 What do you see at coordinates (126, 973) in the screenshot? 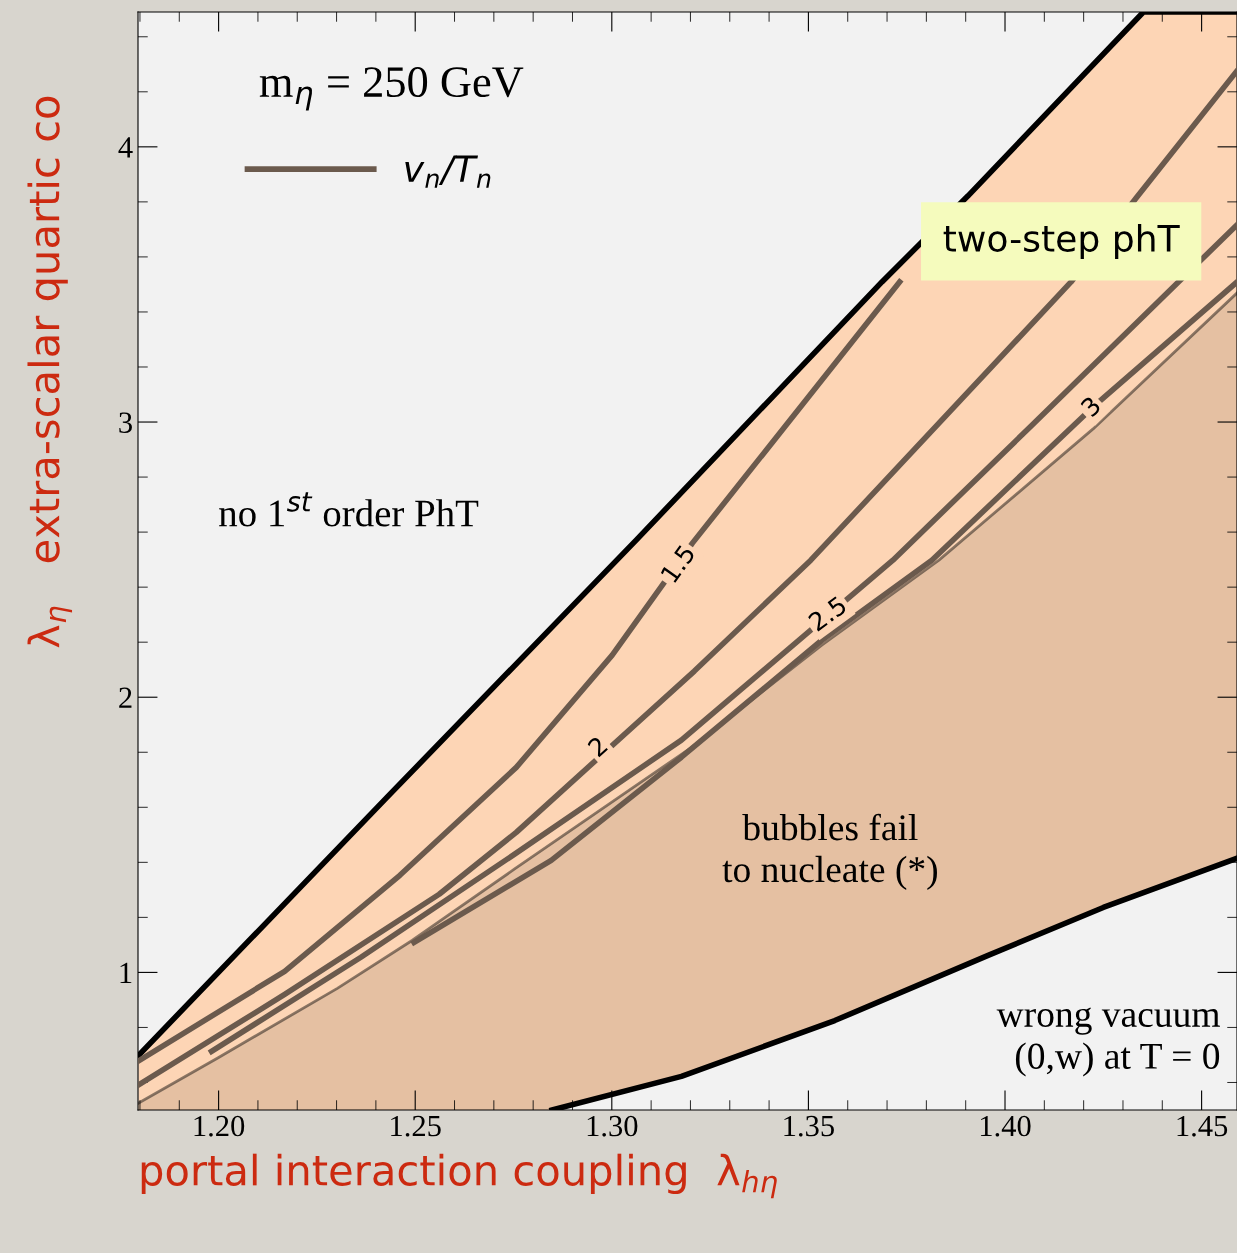
I see `y-tick-label: 1` at bounding box center [126, 973].